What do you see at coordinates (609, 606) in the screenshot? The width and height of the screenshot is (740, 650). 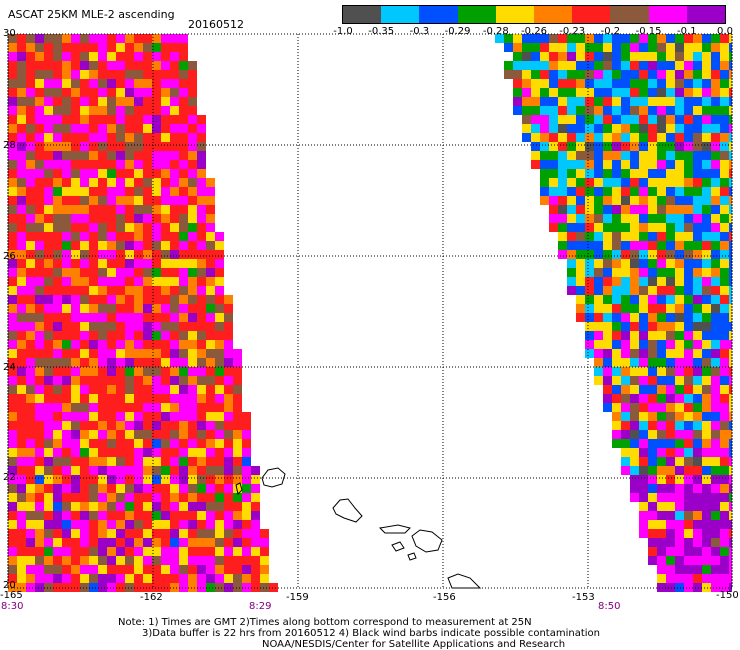 I see `time-right: 8:50` at bounding box center [609, 606].